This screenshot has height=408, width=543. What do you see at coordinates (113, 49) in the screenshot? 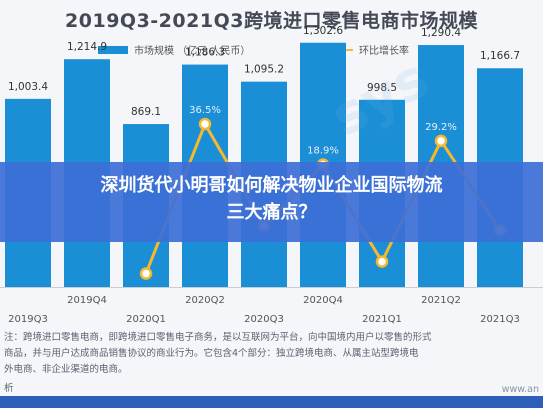
I see `legend-bar-swatch` at bounding box center [113, 49].